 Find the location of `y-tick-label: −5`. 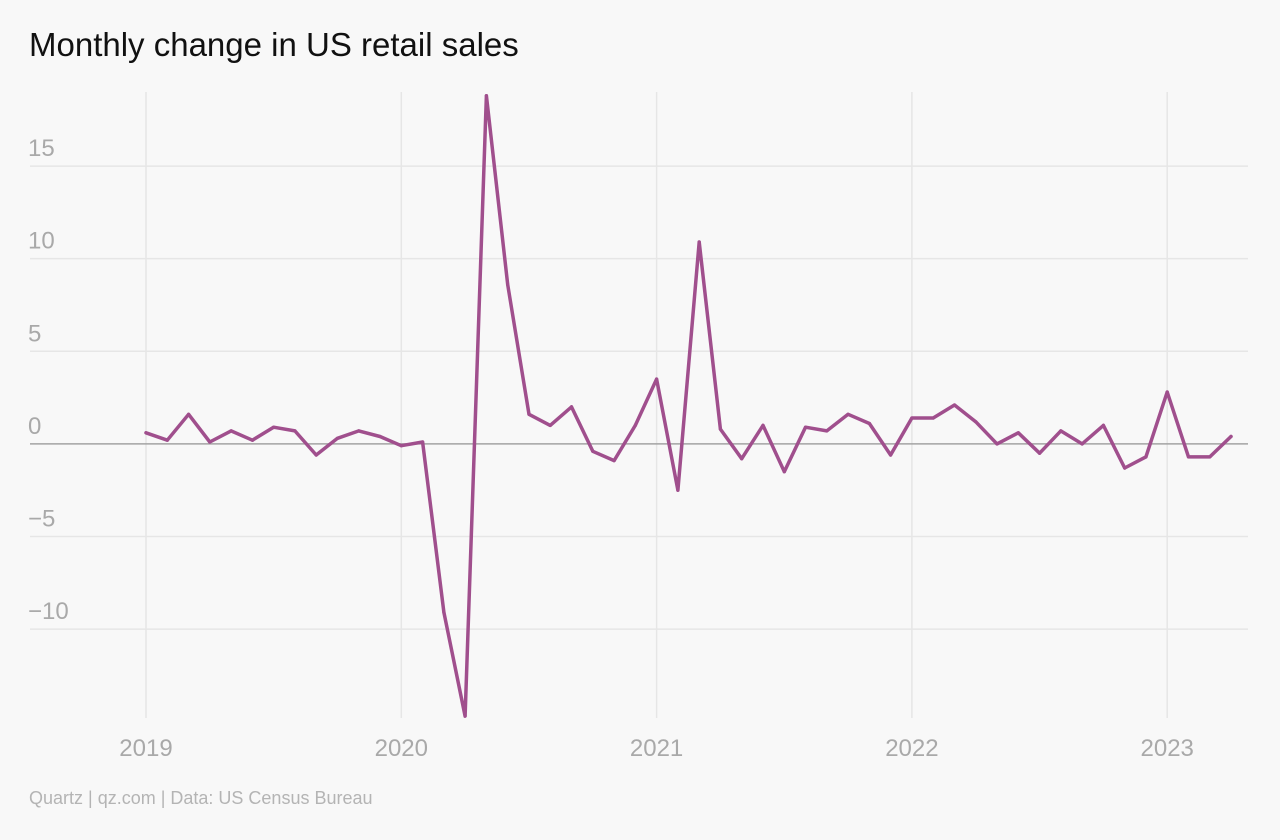

y-tick-label: −5 is located at coordinates (41, 518).